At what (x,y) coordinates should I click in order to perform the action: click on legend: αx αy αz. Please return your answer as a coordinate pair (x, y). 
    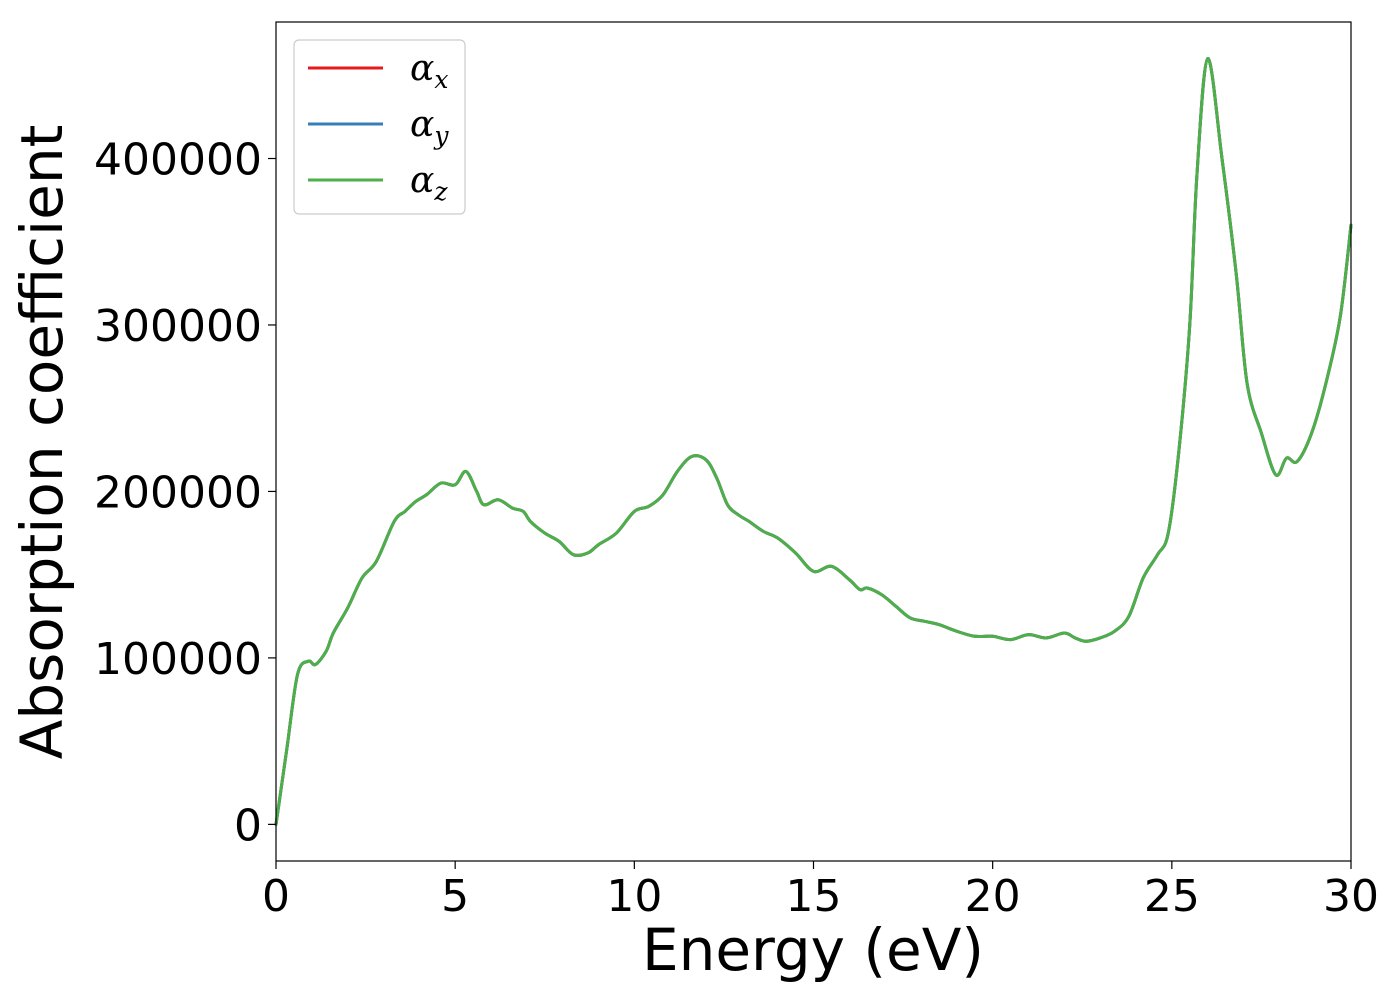
    Looking at the image, I should click on (379, 127).